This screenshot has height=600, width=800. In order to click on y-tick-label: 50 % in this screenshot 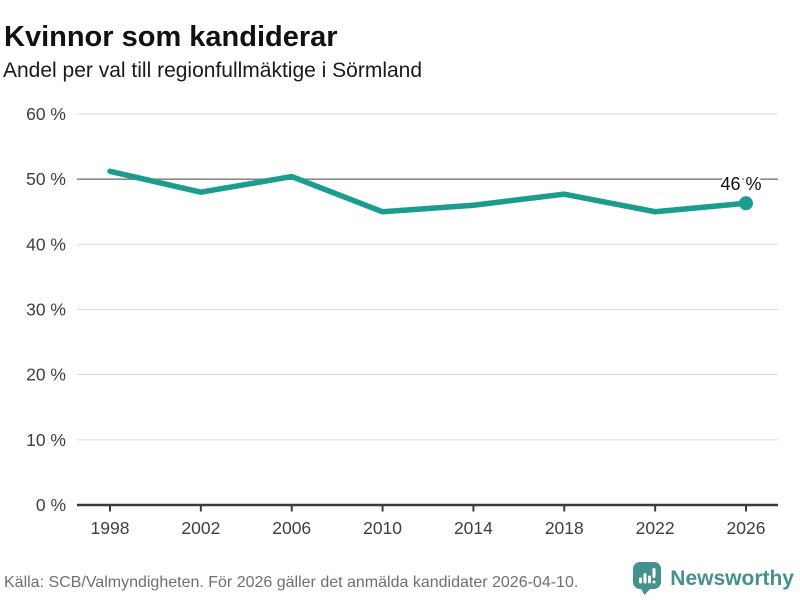, I will do `click(46, 179)`.